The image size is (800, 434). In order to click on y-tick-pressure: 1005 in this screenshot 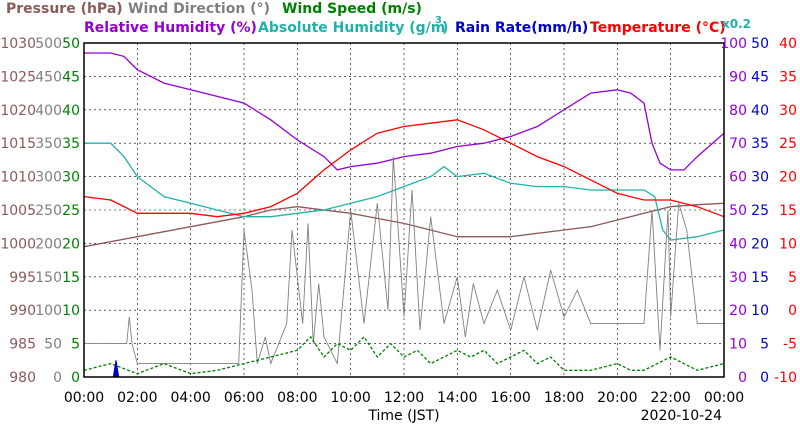, I will do `click(18, 211)`.